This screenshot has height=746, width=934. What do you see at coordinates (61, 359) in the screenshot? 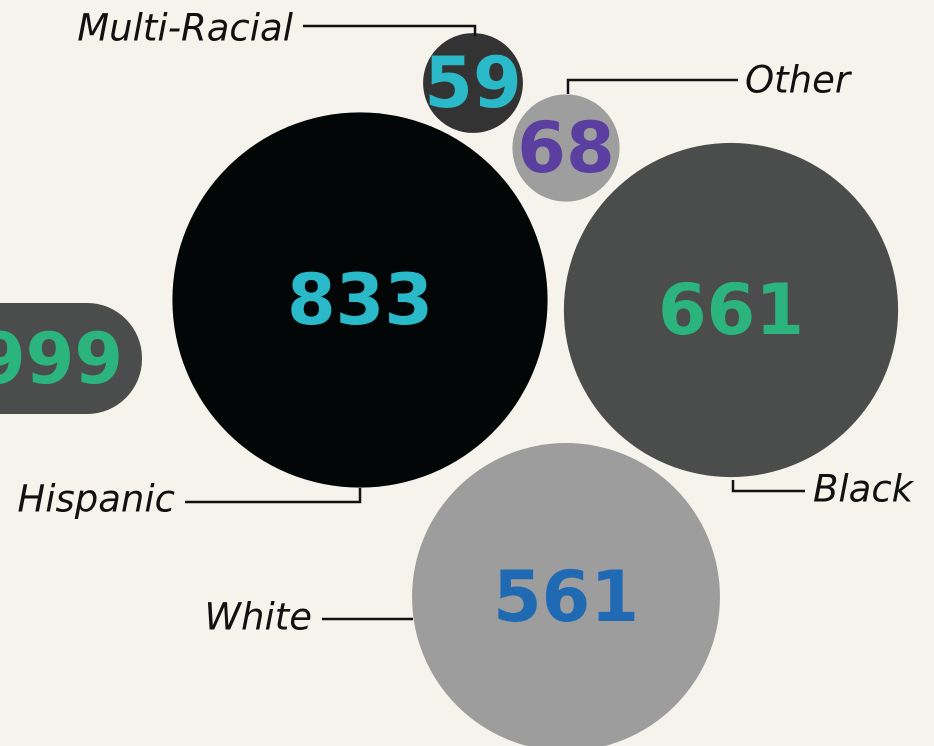
I see `value-label: 999` at bounding box center [61, 359].